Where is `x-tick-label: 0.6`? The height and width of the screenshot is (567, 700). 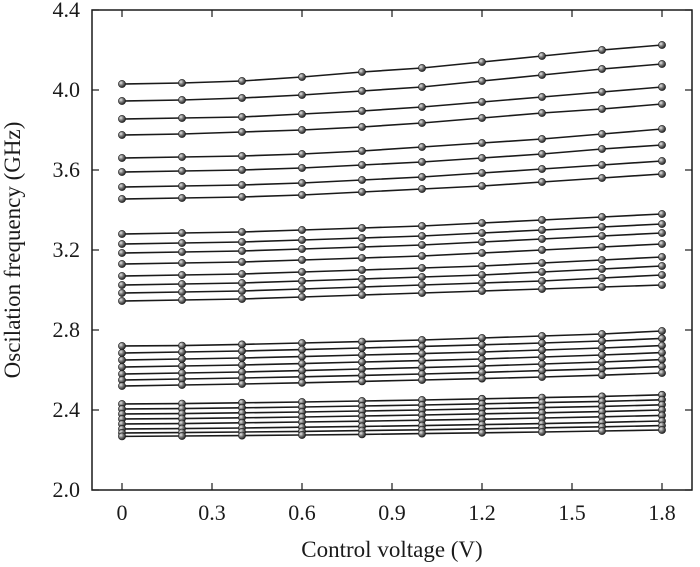 x-tick-label: 0.6 is located at coordinates (302, 512).